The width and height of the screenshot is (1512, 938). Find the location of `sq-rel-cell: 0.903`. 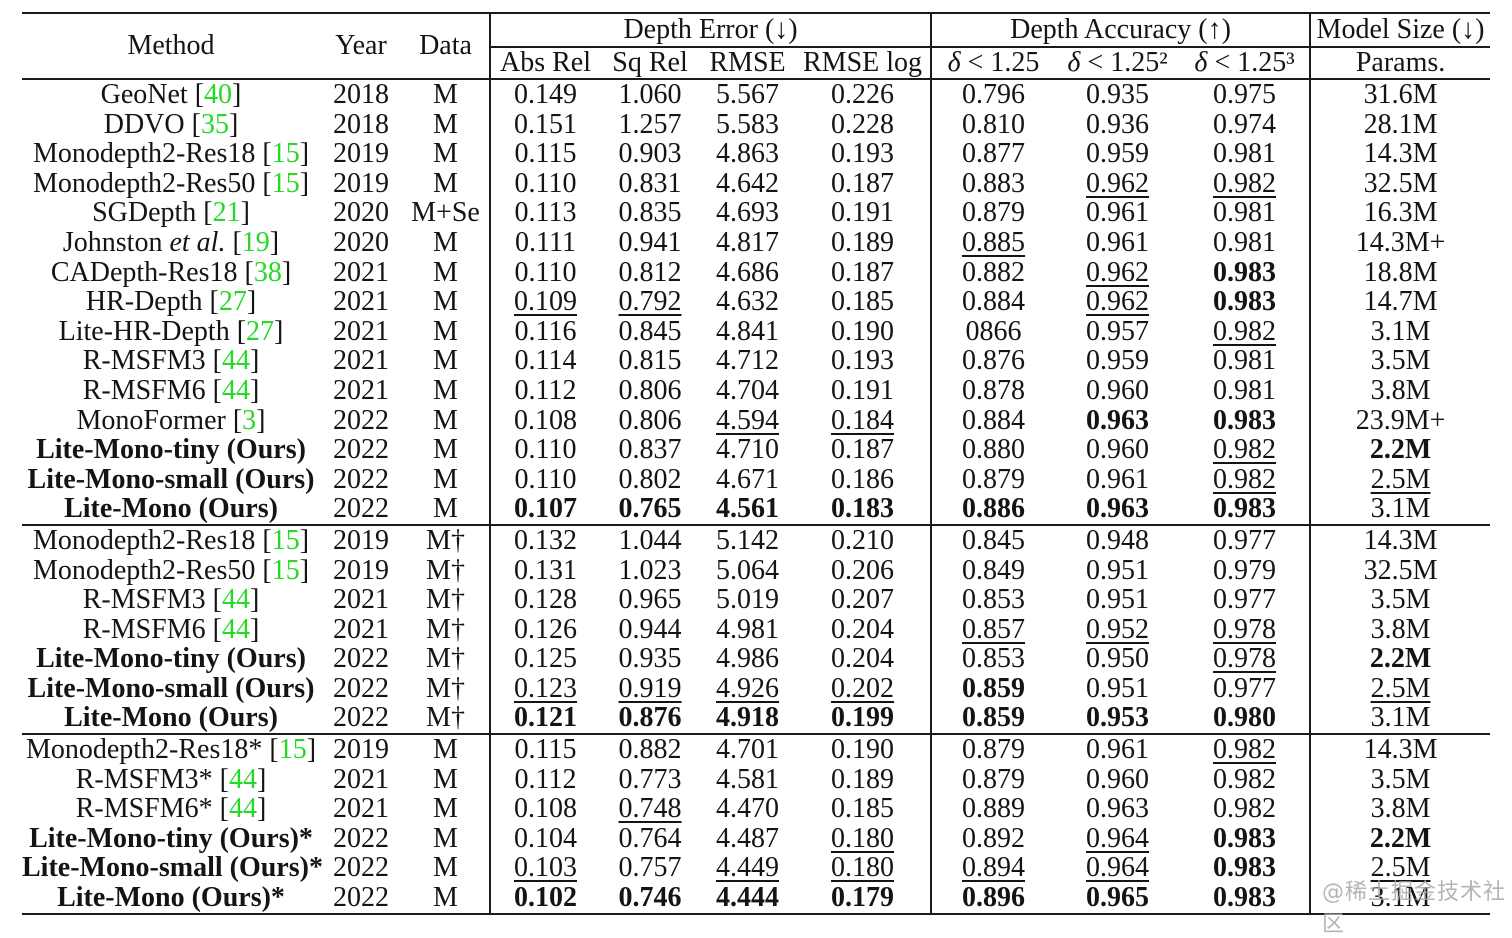

sq-rel-cell: 0.903 is located at coordinates (650, 154).